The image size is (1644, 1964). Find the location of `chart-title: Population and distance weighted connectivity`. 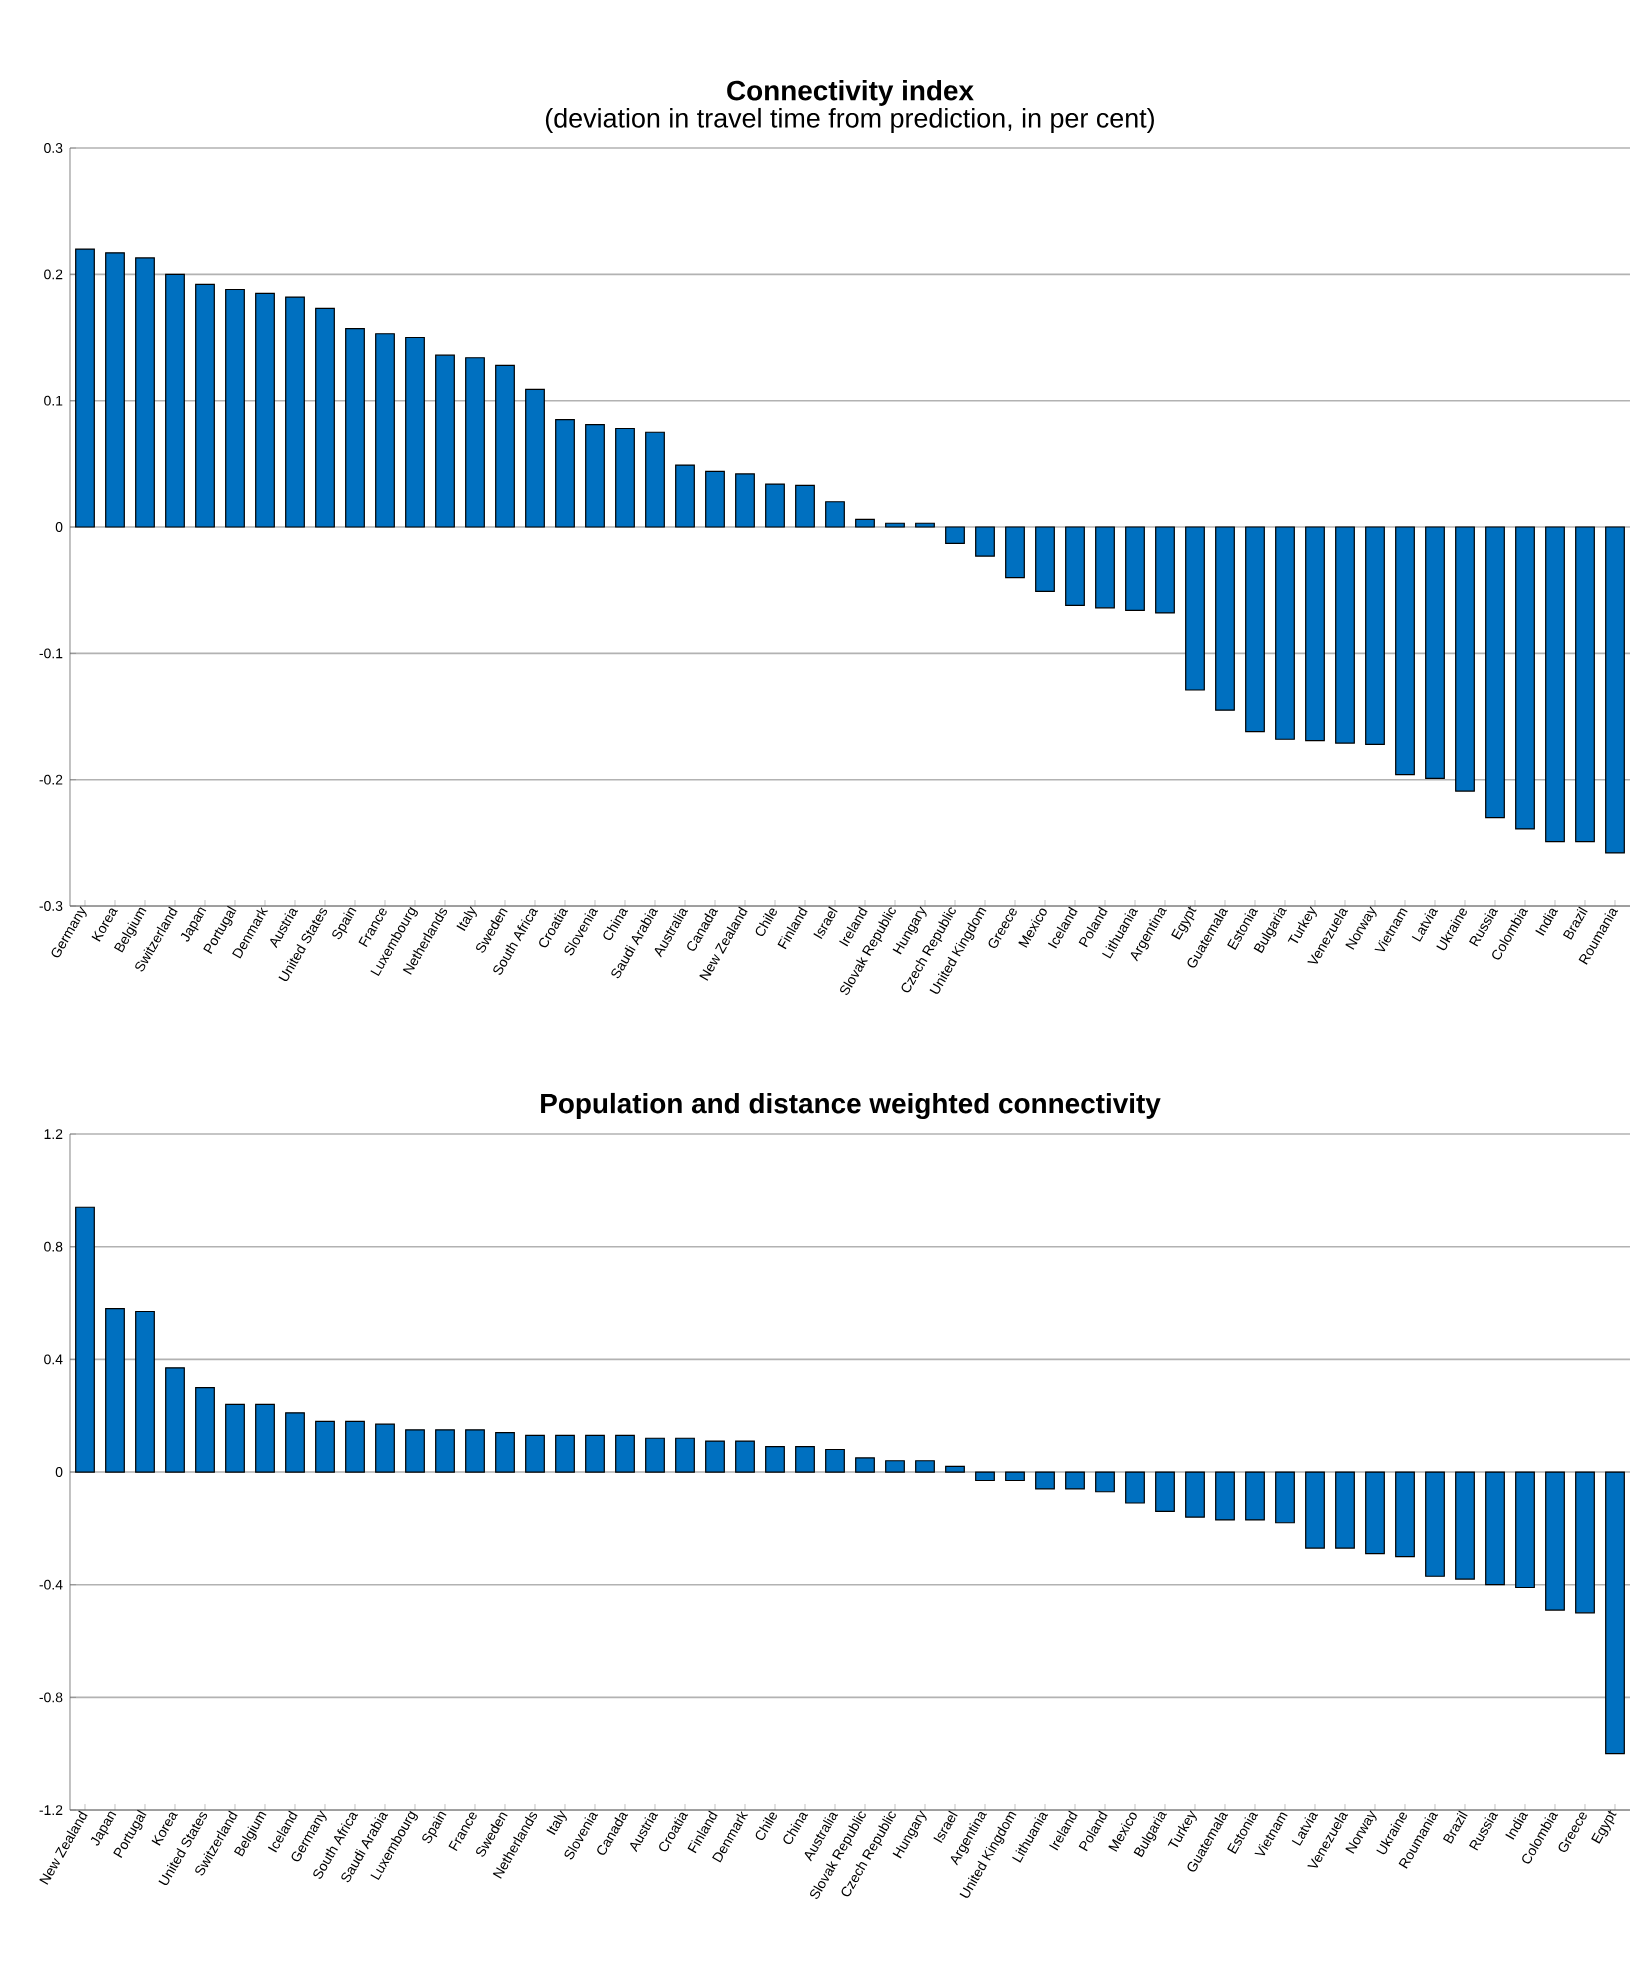

chart-title: Population and distance weighted connectivity is located at coordinates (851, 1106).